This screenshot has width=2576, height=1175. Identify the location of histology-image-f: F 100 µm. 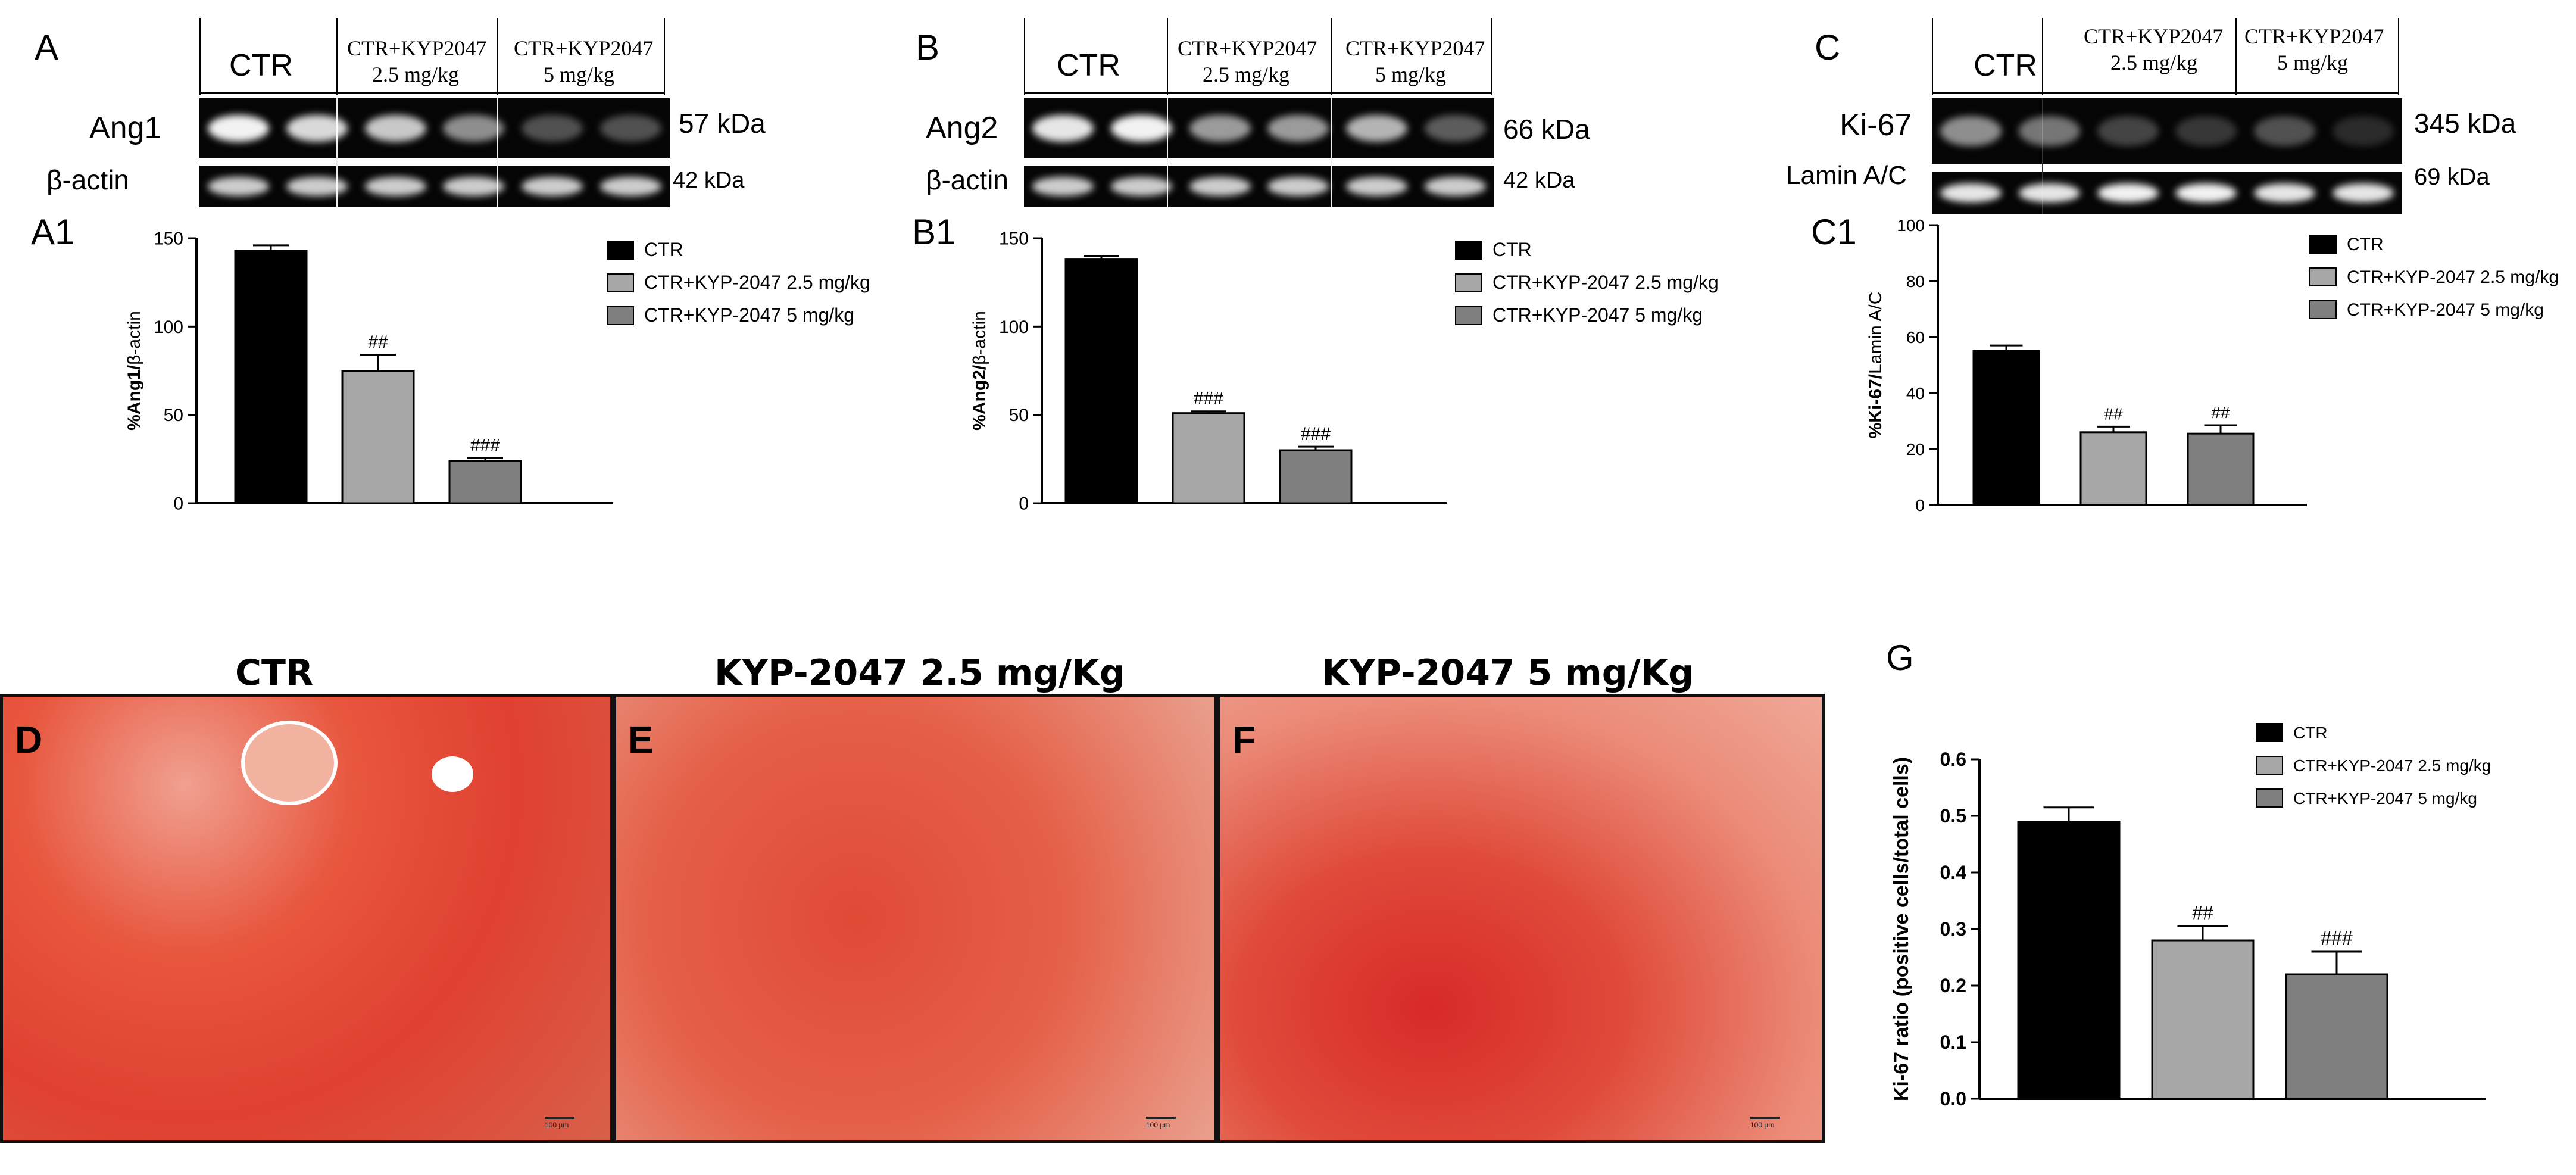
(1521, 918).